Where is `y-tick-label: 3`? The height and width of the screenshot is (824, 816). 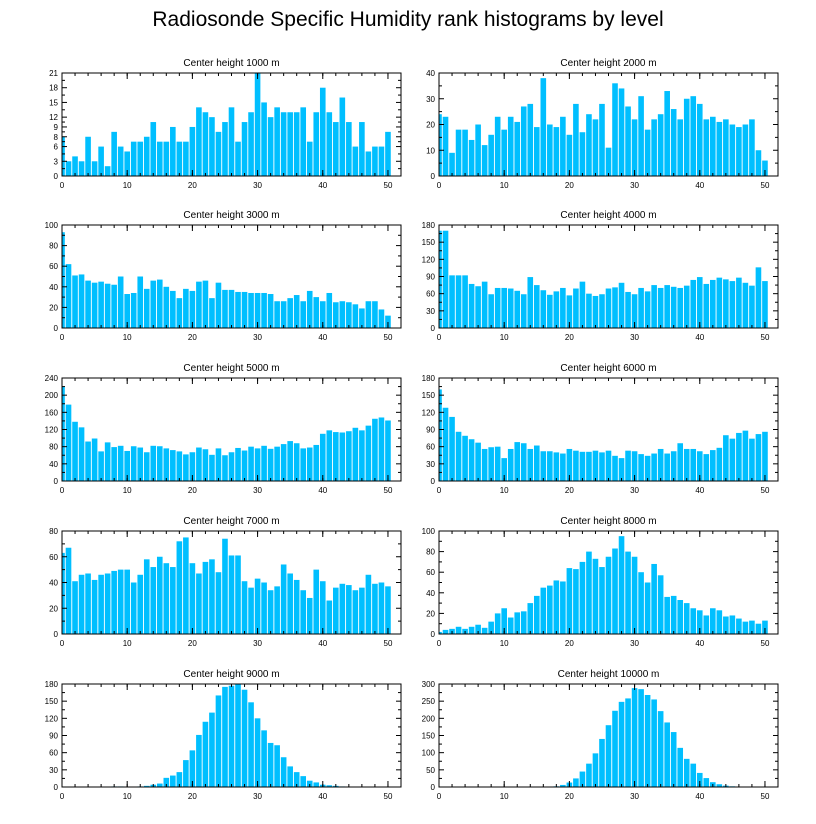 y-tick-label: 3 is located at coordinates (56, 161).